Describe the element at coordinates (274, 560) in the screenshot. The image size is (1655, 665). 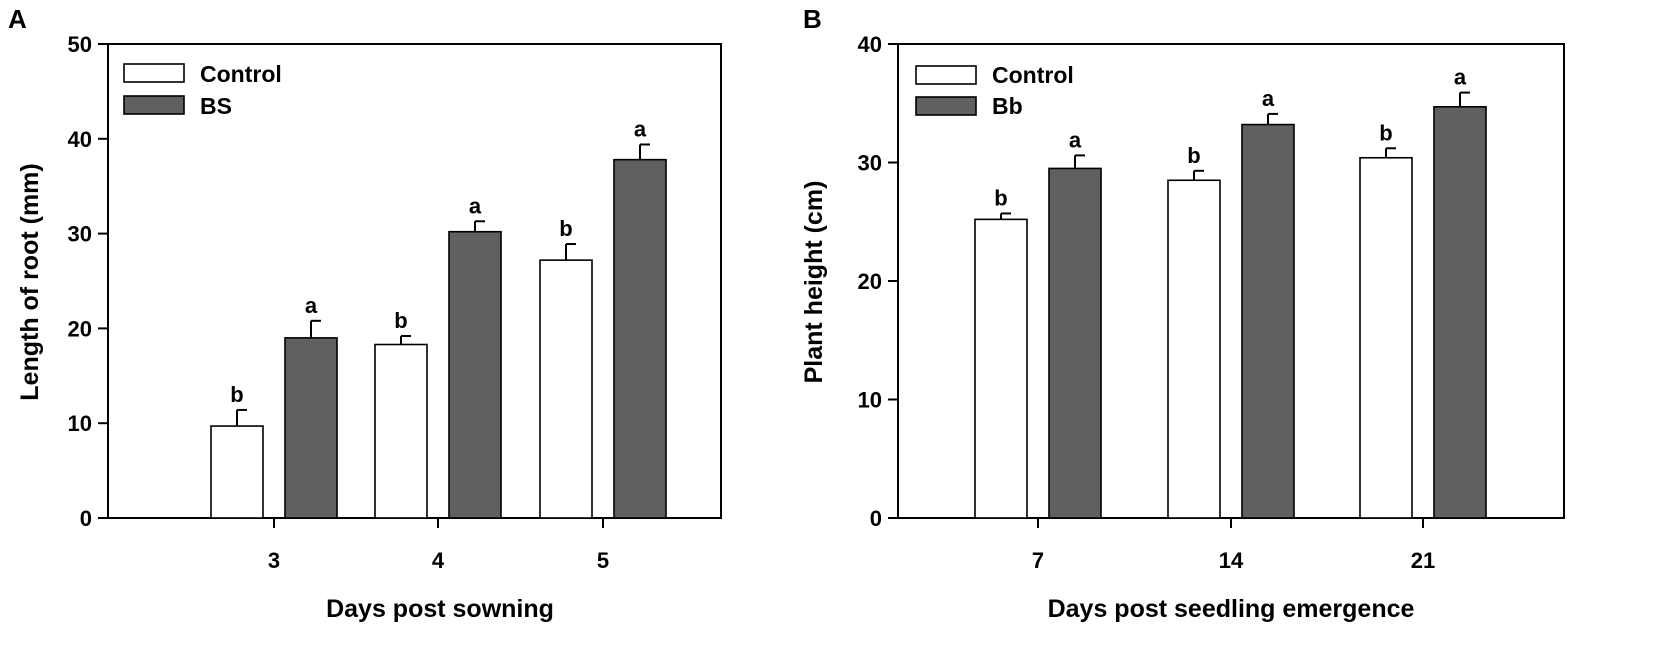
I see `x-tick-label: 3` at that location.